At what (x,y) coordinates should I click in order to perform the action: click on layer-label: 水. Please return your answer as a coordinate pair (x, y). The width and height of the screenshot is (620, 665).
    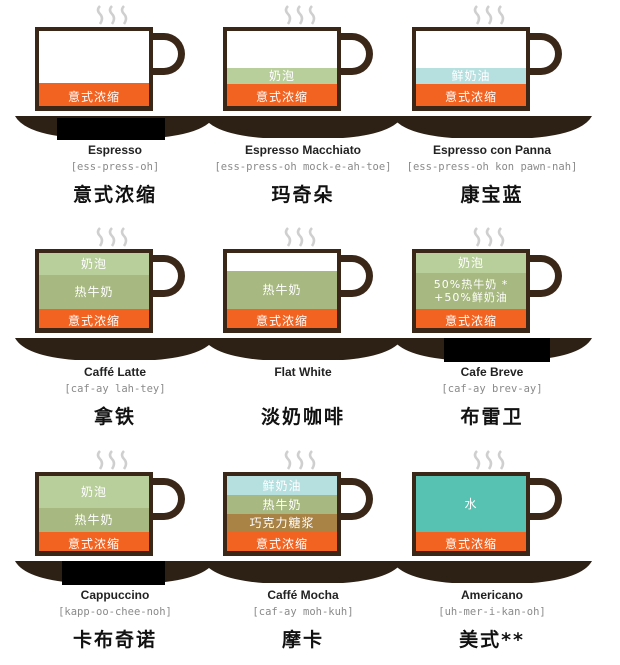
    Looking at the image, I should click on (471, 504).